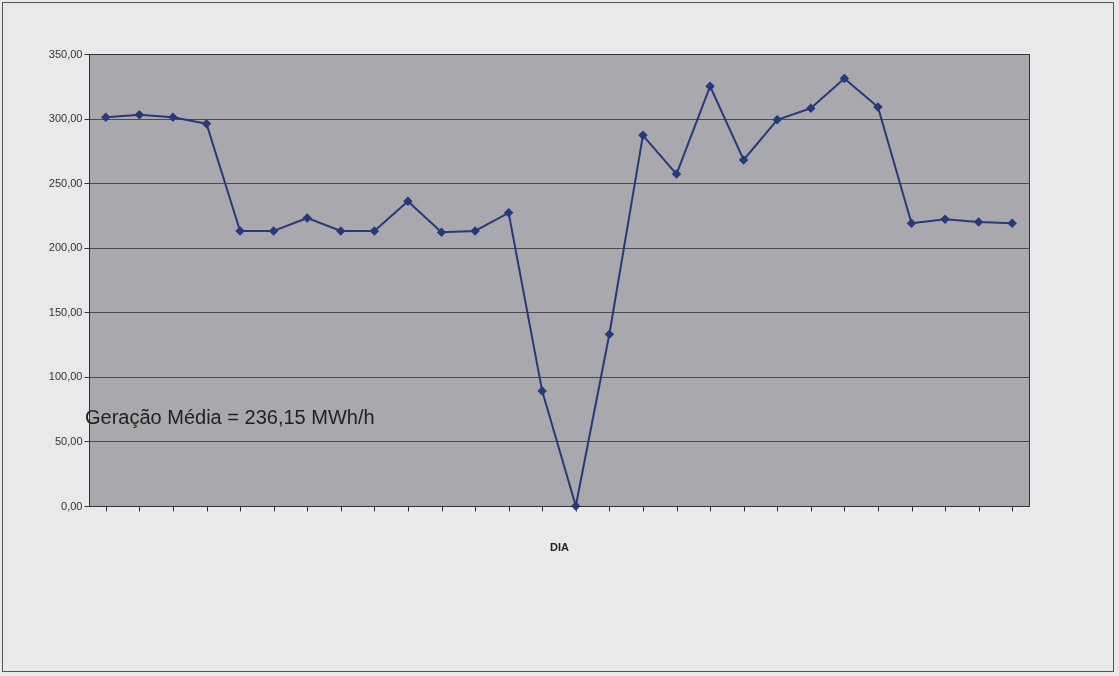 The image size is (1119, 676). Describe the element at coordinates (560, 547) in the screenshot. I see `x-axis-title: DIA` at that location.